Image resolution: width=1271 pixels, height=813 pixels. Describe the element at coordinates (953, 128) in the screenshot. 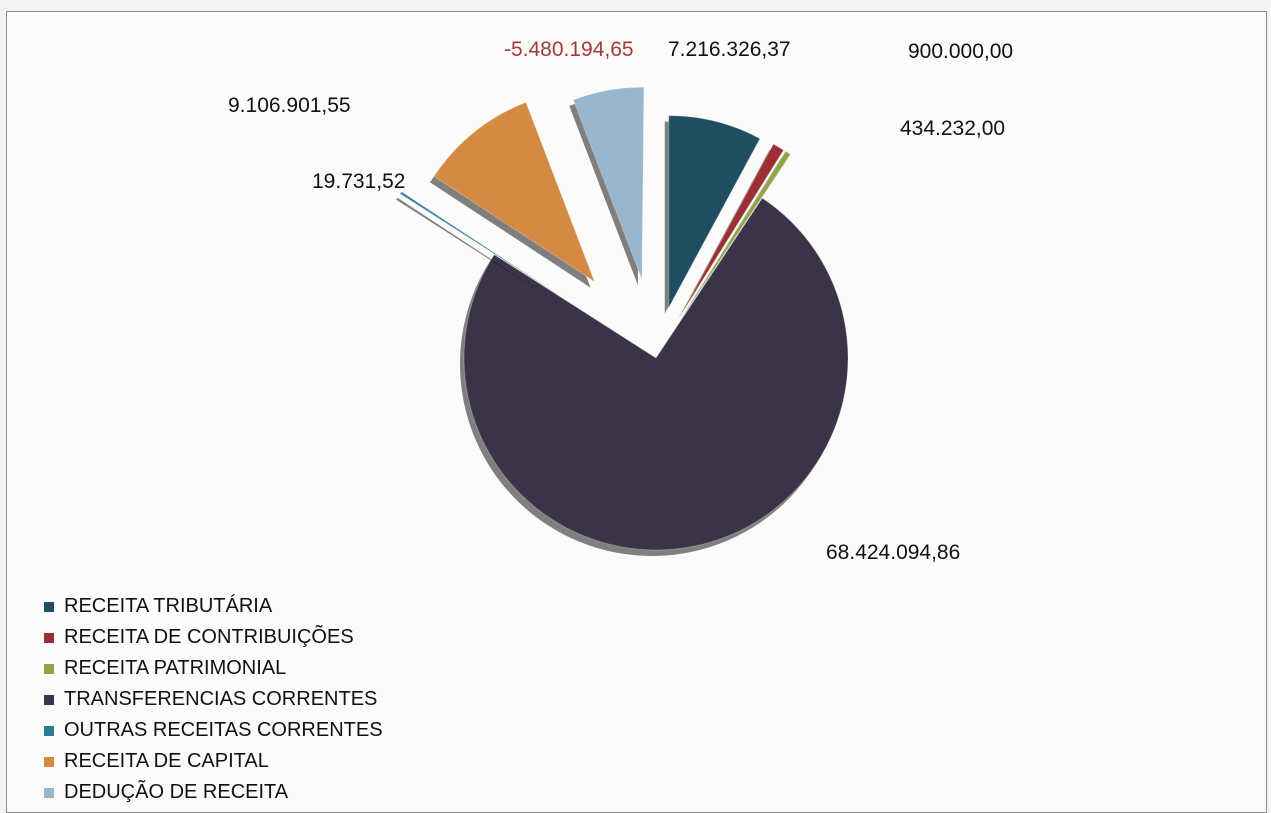

I see `data-label-receita-patrimonial: 434.232,00` at that location.